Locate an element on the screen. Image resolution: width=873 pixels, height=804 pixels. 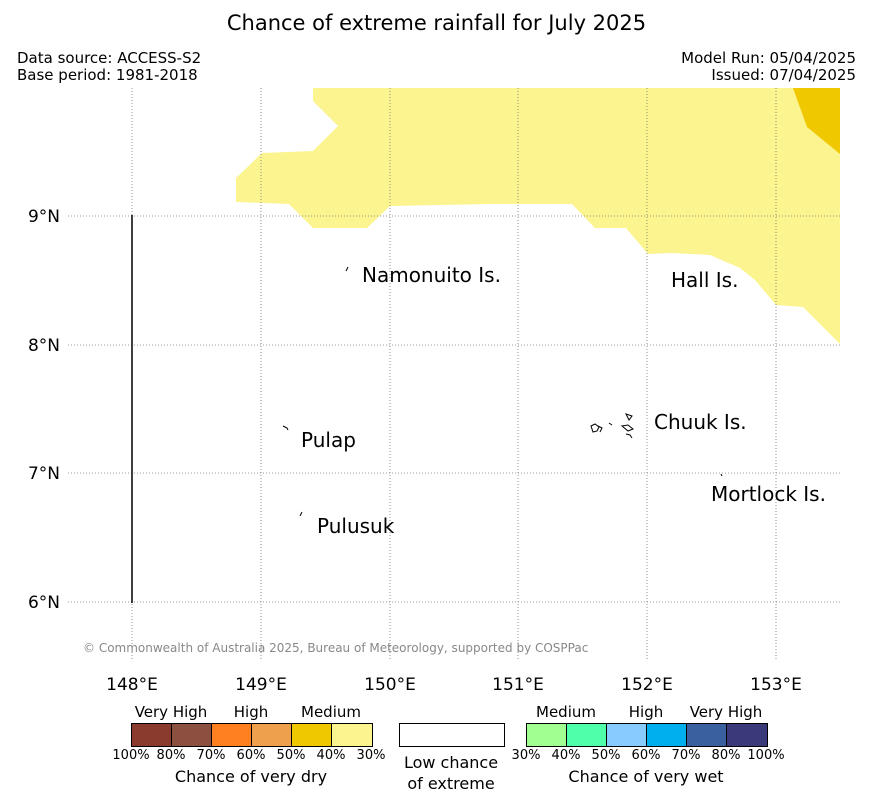
dry-tick-50: 50% is located at coordinates (291, 755).